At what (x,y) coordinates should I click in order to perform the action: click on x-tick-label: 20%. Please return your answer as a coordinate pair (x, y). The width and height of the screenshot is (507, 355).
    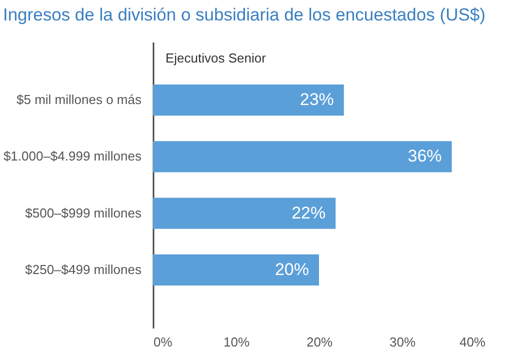
    Looking at the image, I should click on (319, 342).